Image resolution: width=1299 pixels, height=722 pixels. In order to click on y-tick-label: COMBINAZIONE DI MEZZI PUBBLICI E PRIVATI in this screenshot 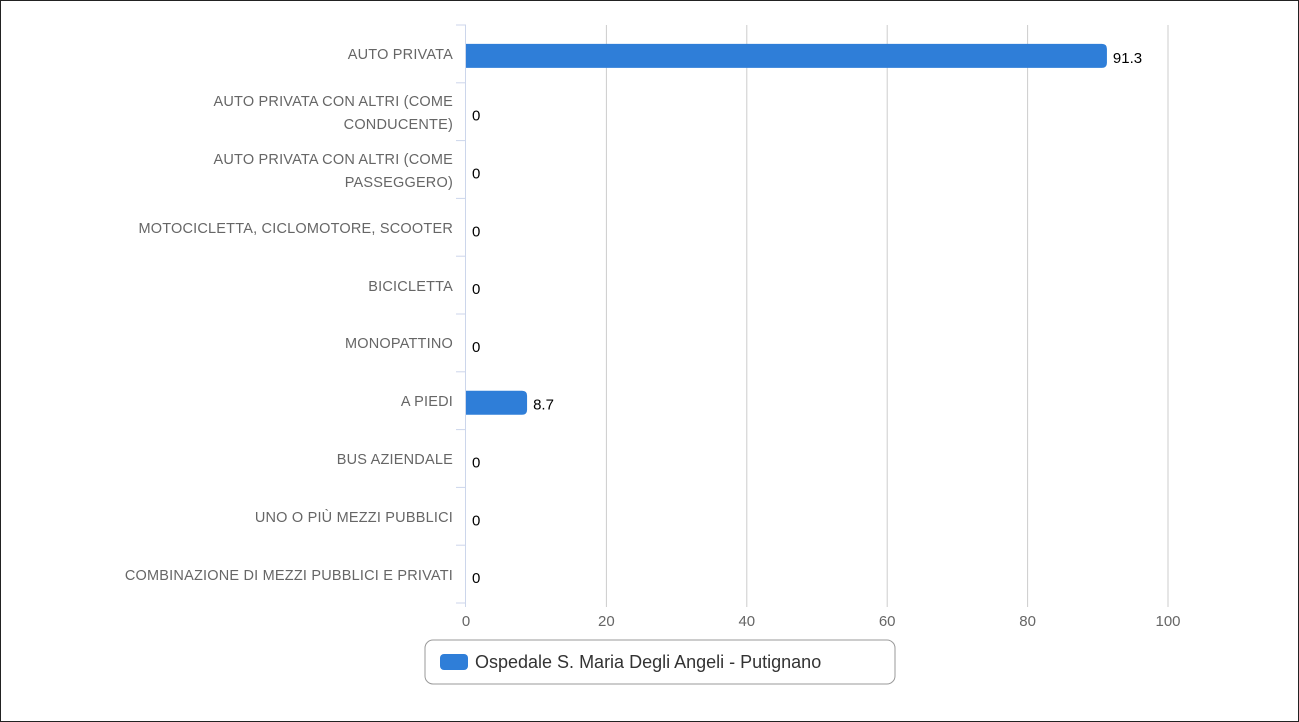, I will do `click(288, 575)`.